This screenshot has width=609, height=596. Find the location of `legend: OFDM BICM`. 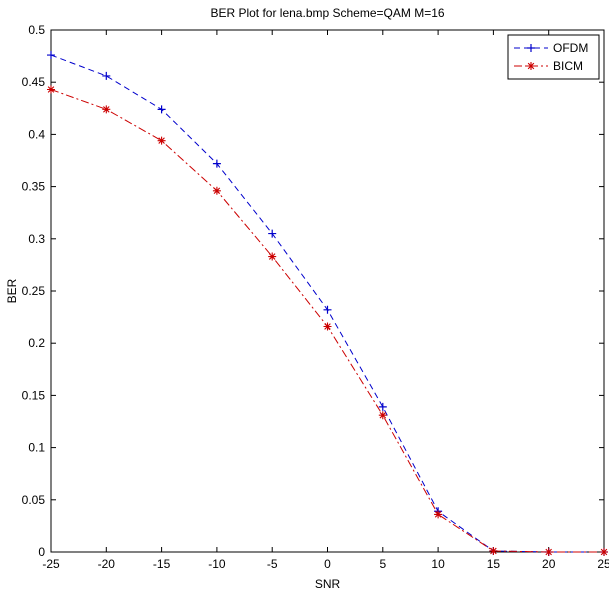

legend: OFDM BICM is located at coordinates (553, 57).